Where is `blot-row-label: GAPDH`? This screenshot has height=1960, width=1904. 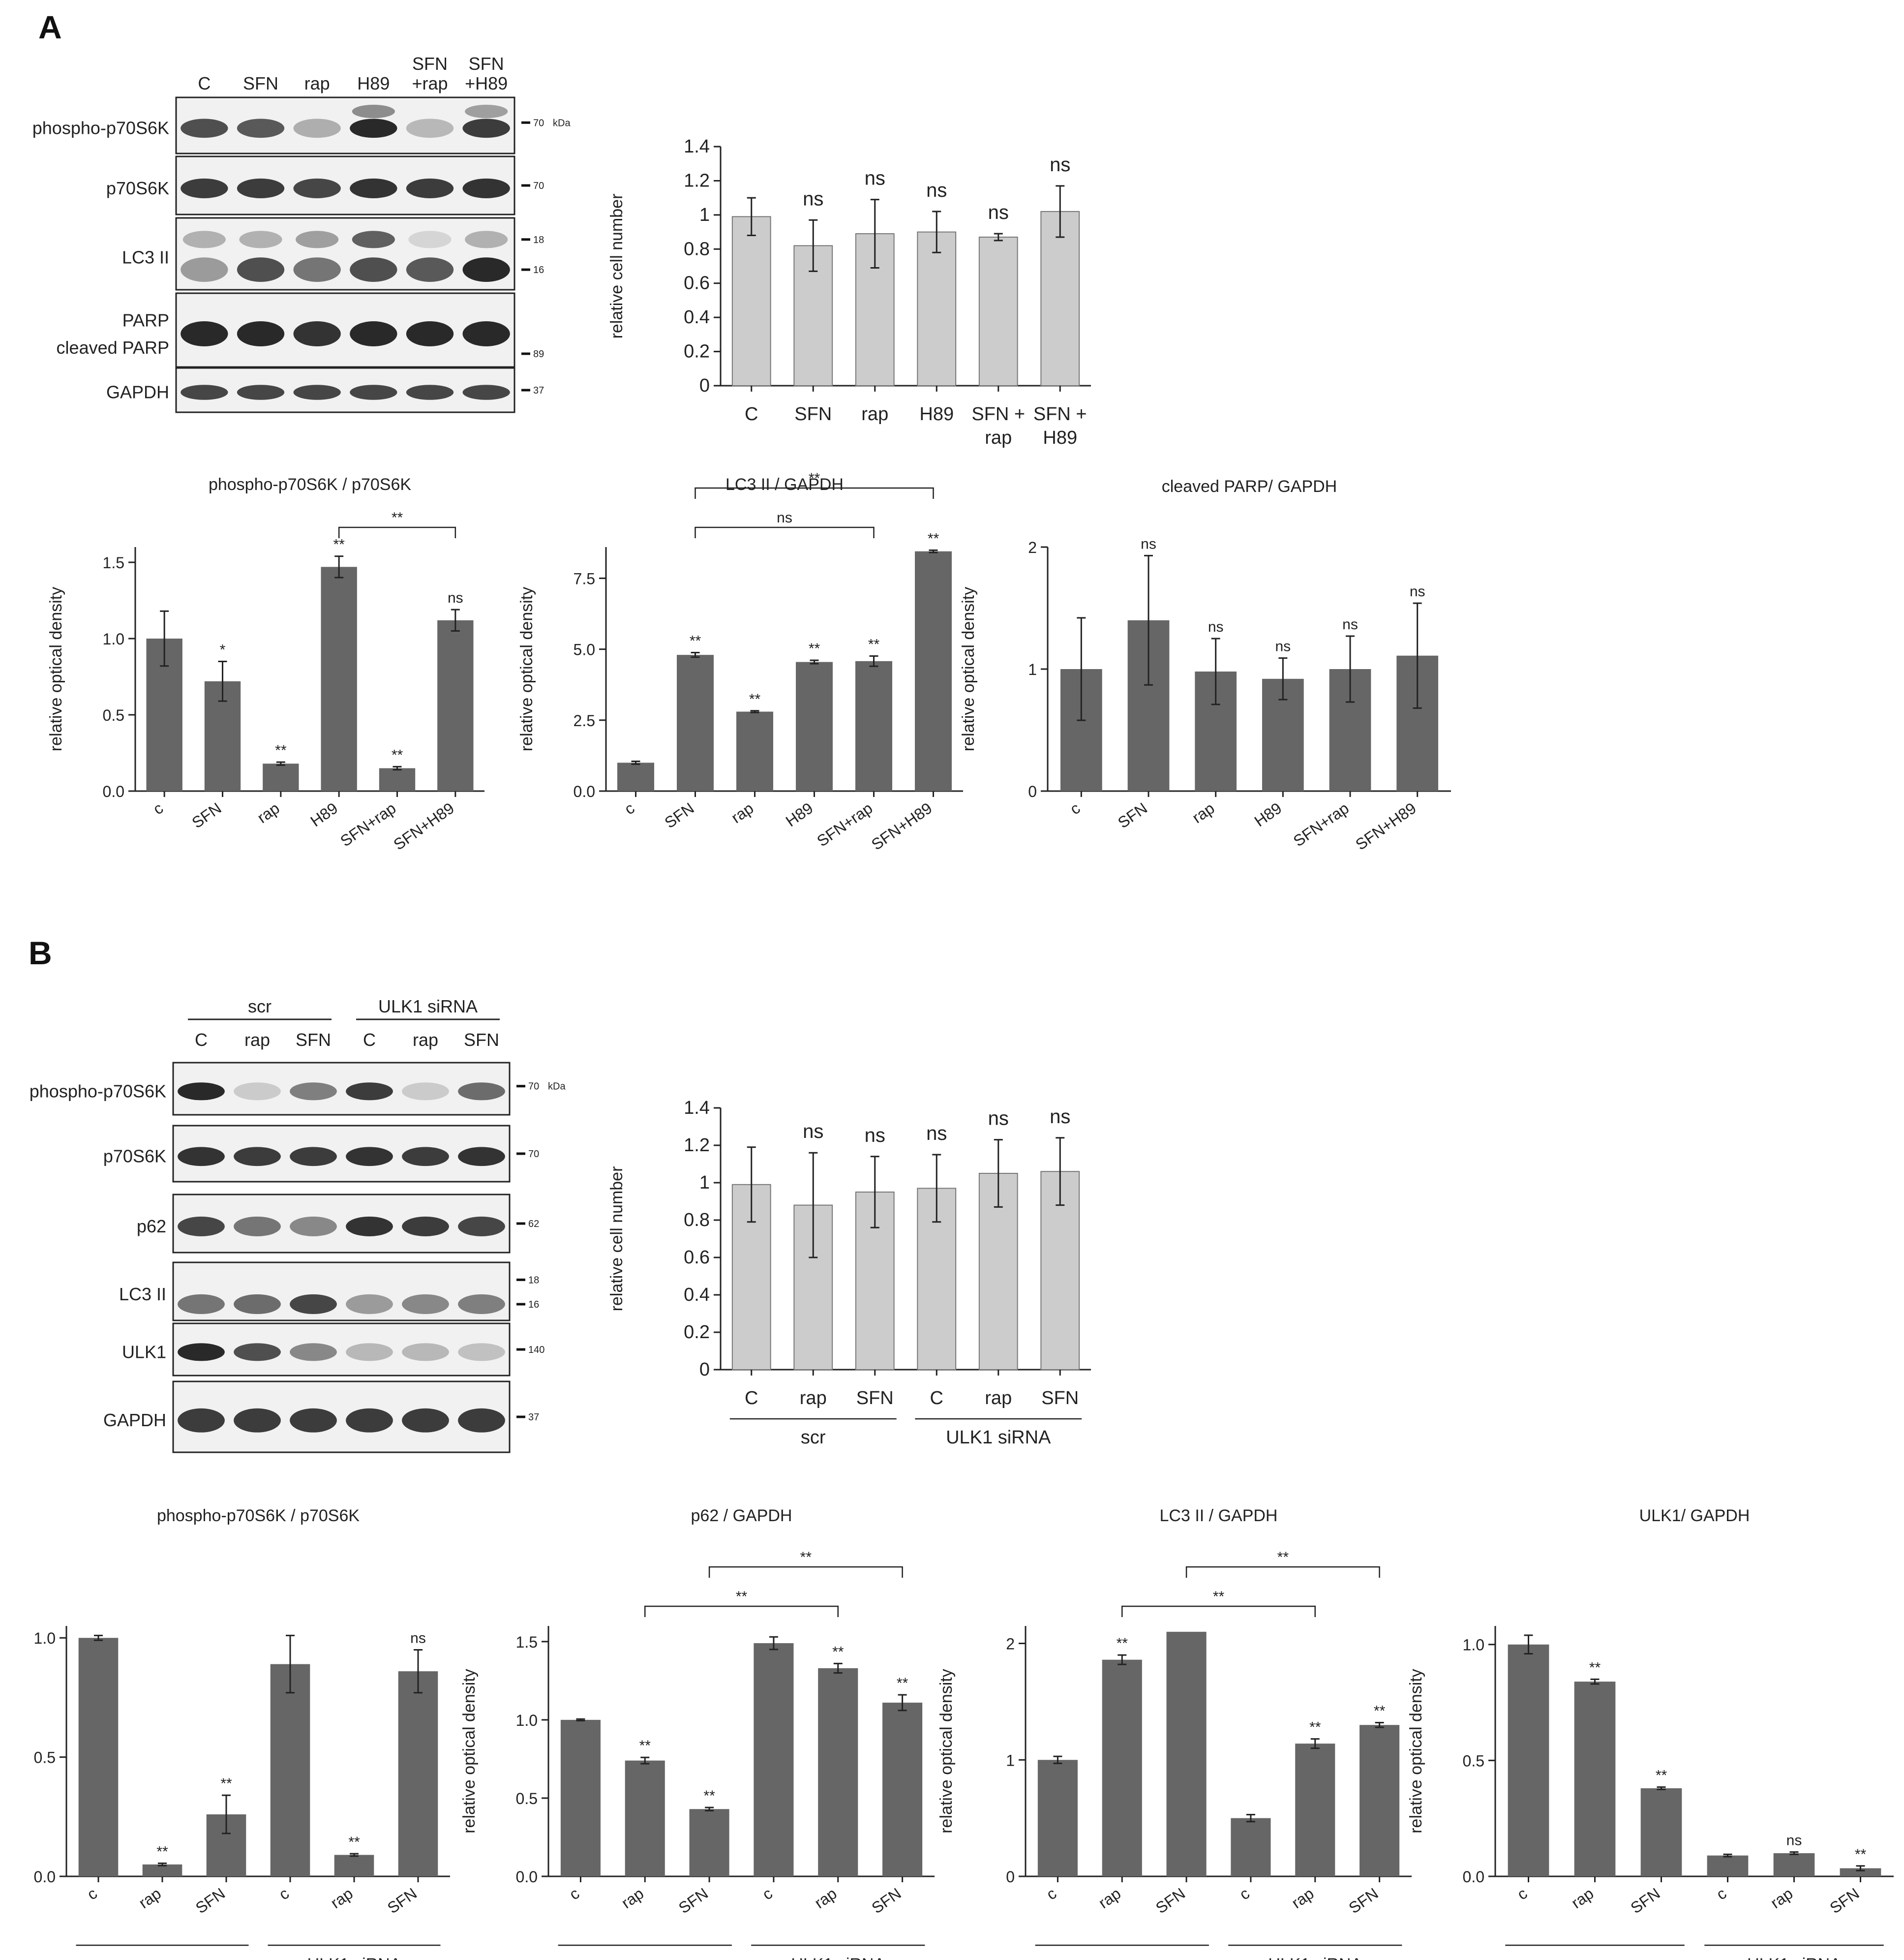 blot-row-label: GAPDH is located at coordinates (138, 392).